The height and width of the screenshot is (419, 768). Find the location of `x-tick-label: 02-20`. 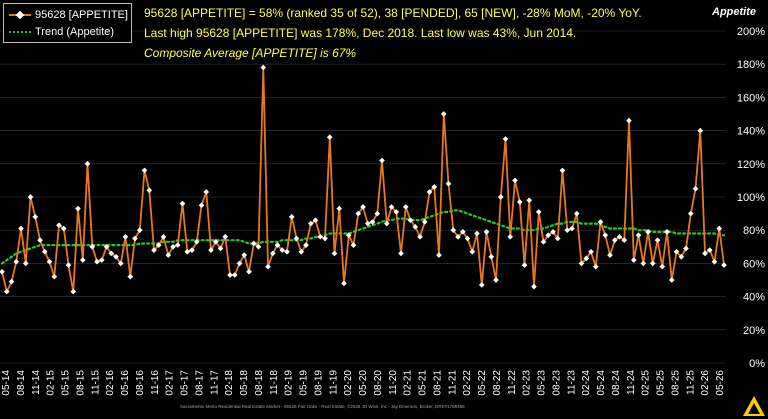

x-tick-label: 02-20 is located at coordinates (348, 383).